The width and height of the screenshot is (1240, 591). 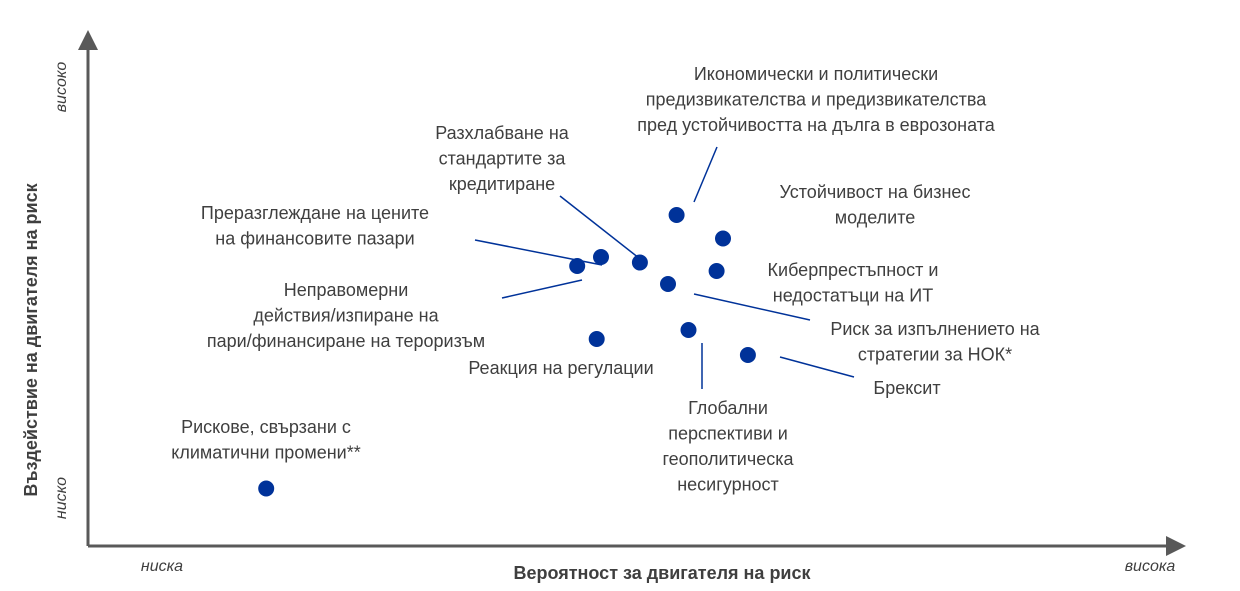 I want to click on leader-line-aml, so click(x=542, y=289).